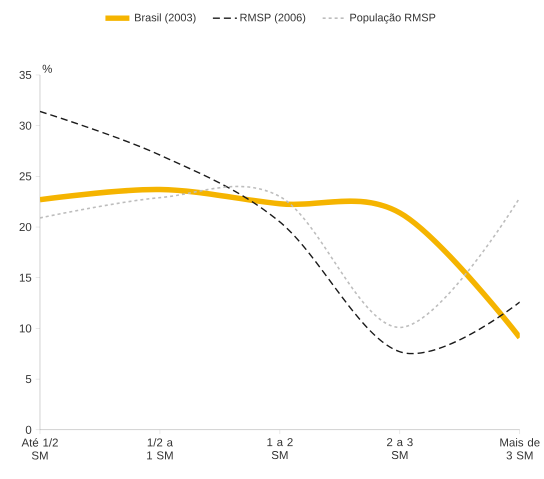  What do you see at coordinates (25, 75) in the screenshot?
I see `y-tick-label: 35` at bounding box center [25, 75].